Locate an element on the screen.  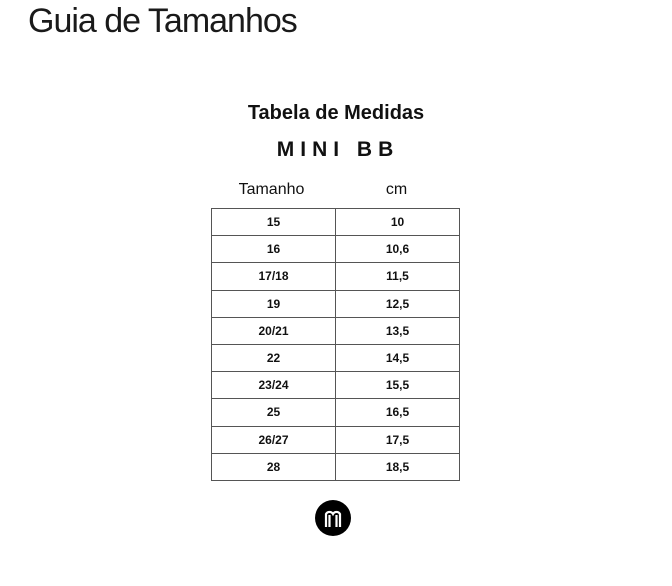
table-row: 28 18,5 is located at coordinates (335, 466).